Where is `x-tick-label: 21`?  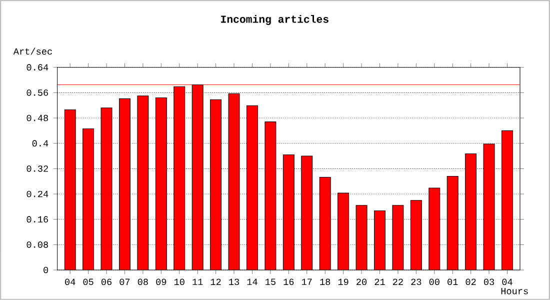
x-tick-label: 21 is located at coordinates (379, 281).